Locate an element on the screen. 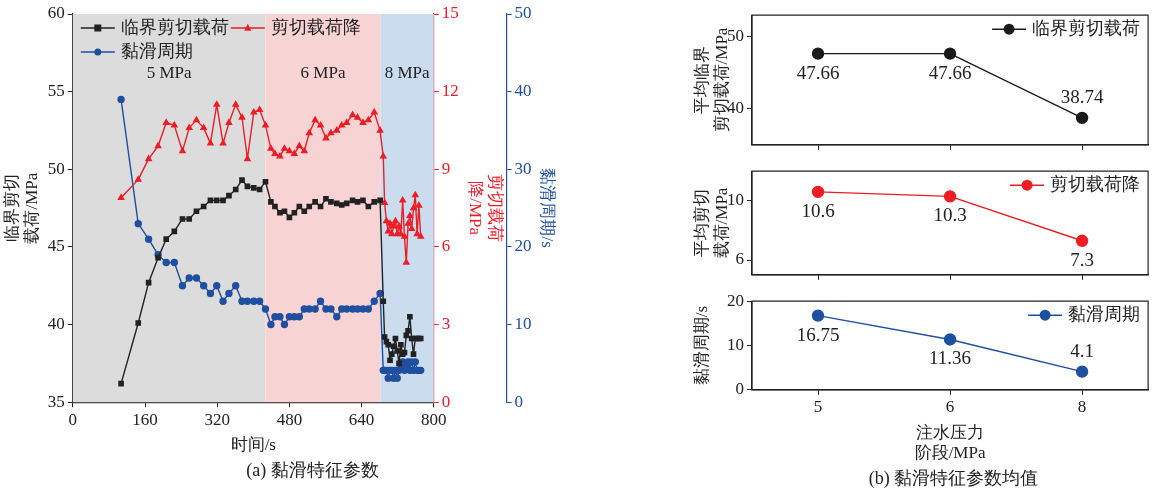 The image size is (1155, 497). data-label: 4.1 is located at coordinates (1082, 350).